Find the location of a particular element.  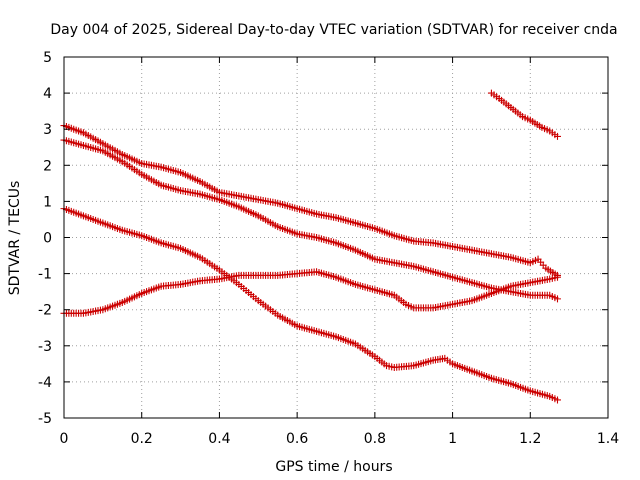

y-tick-label: -2 is located at coordinates (45, 311).